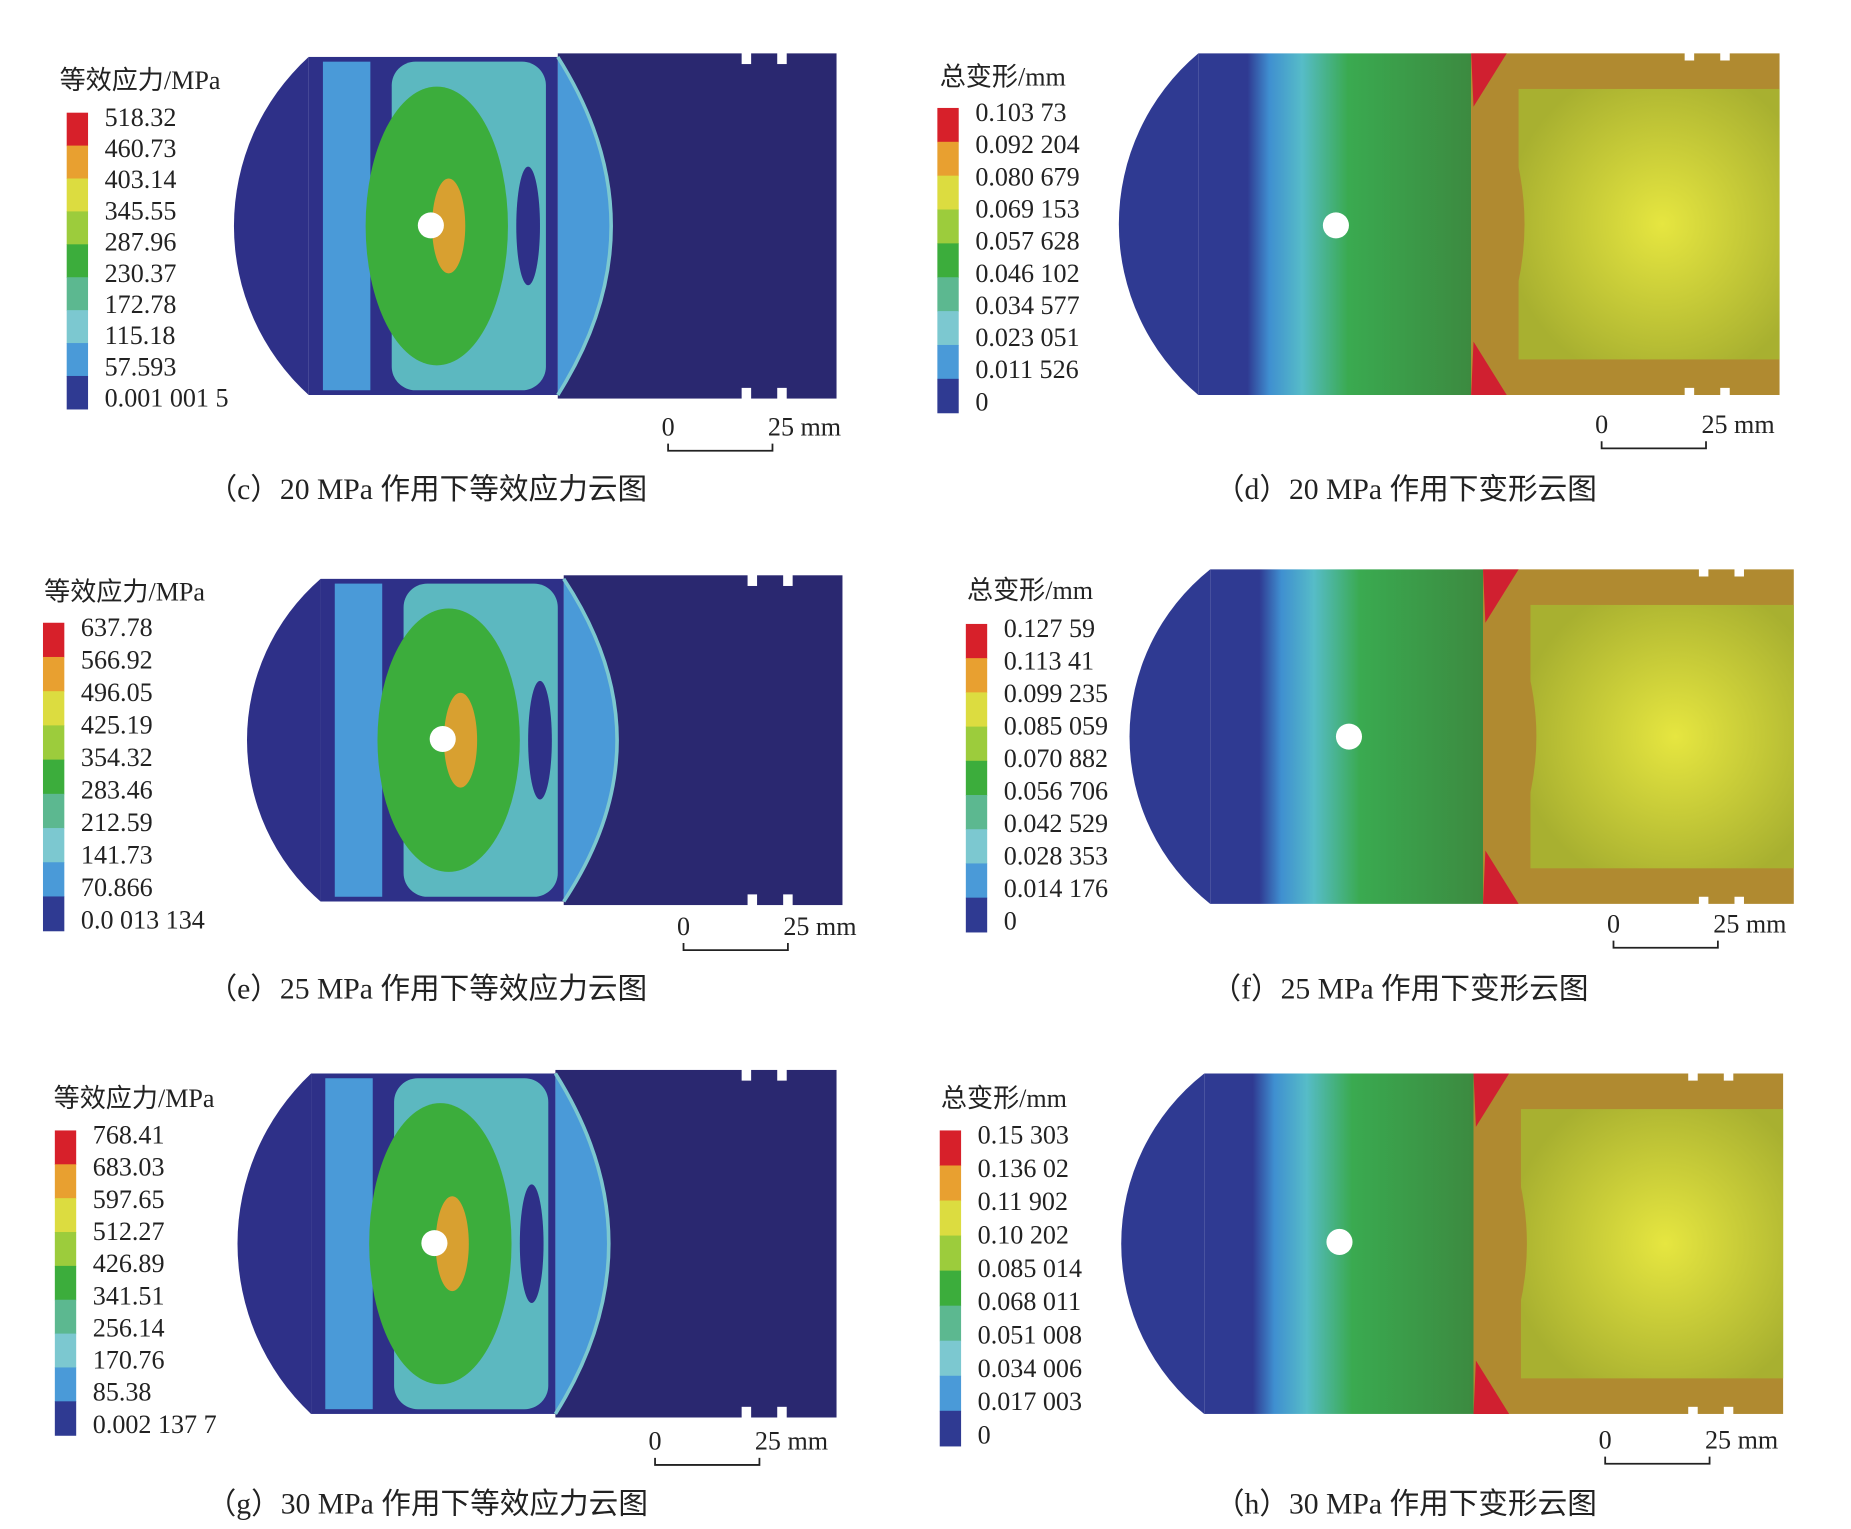 This screenshot has width=1851, height=1529. I want to click on legend-label: 0.002 137 7, so click(155, 1424).